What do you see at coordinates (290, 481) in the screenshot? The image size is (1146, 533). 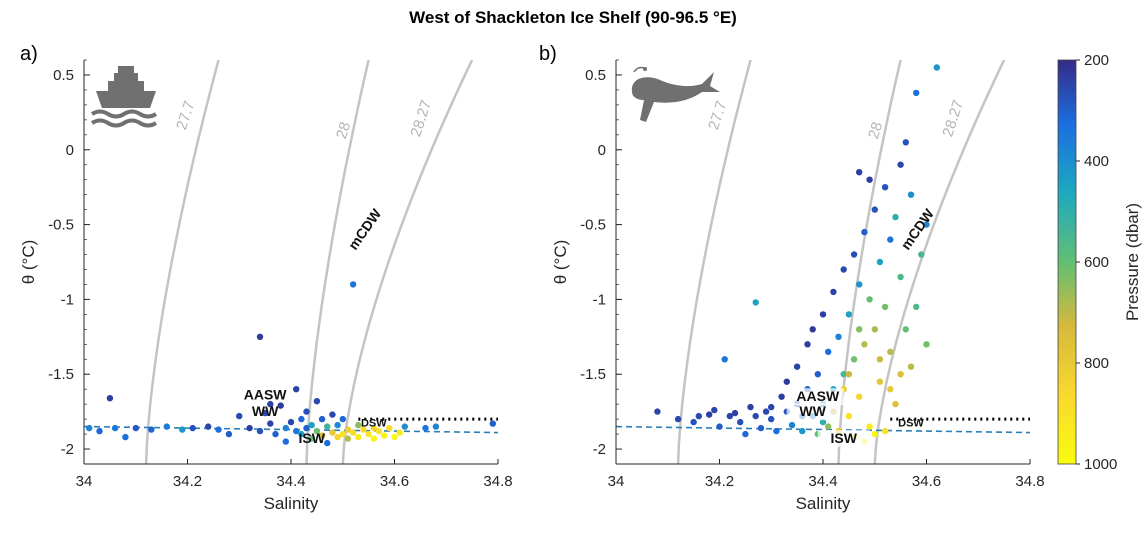 I see `x-tick-label: 34.4` at bounding box center [290, 481].